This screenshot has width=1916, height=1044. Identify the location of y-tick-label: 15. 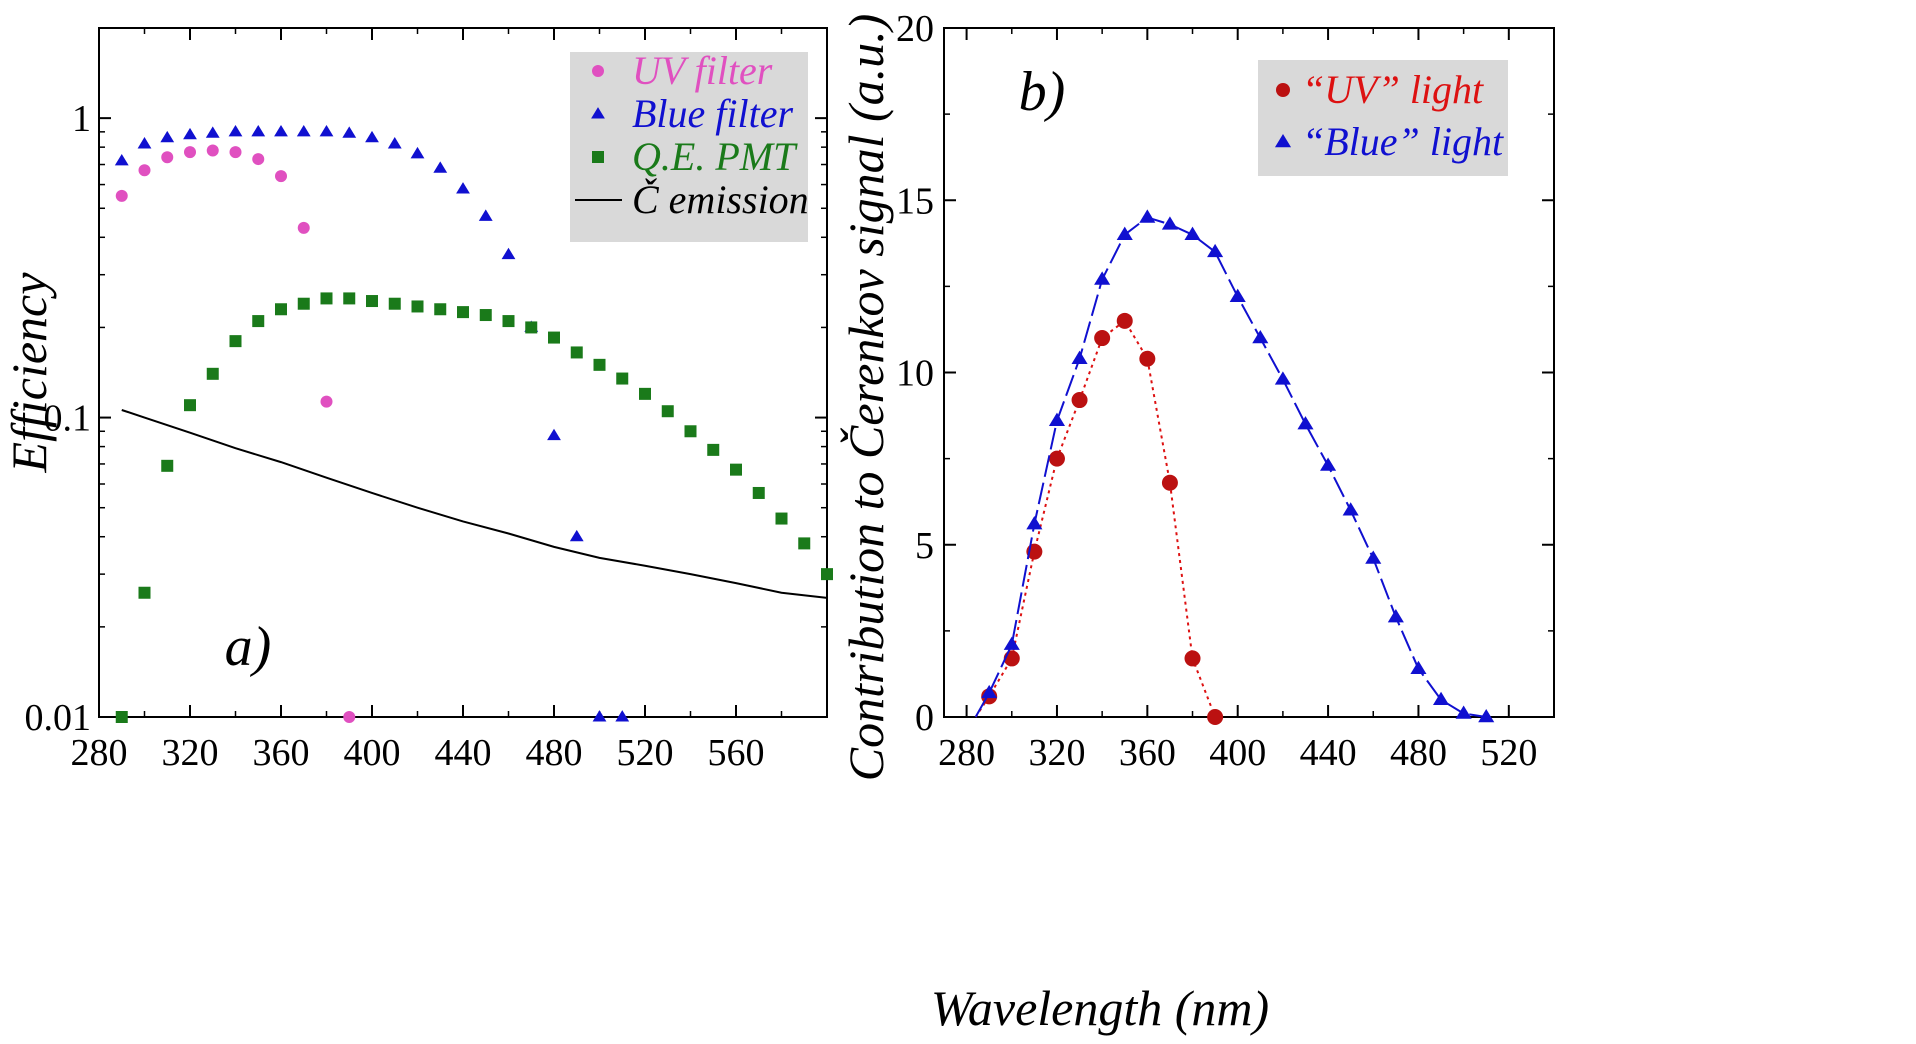
(915, 201).